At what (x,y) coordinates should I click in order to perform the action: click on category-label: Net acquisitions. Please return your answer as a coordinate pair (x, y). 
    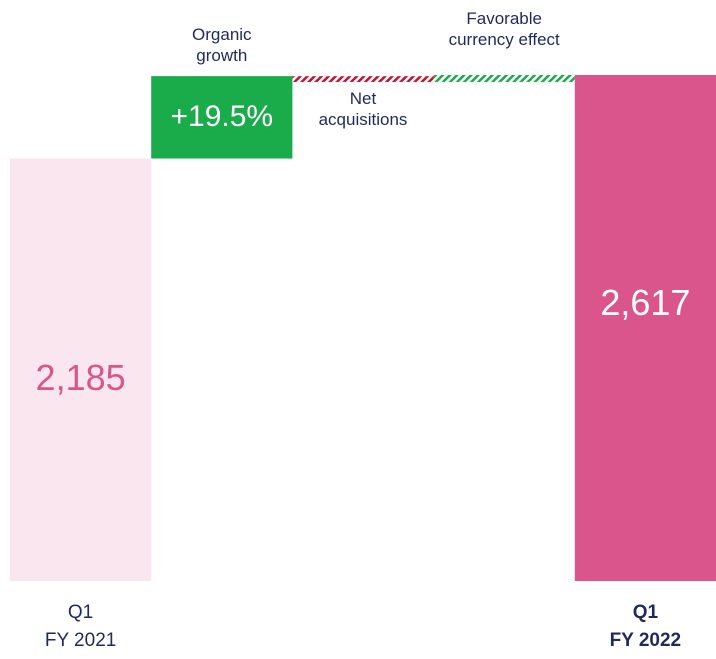
    Looking at the image, I should click on (363, 108).